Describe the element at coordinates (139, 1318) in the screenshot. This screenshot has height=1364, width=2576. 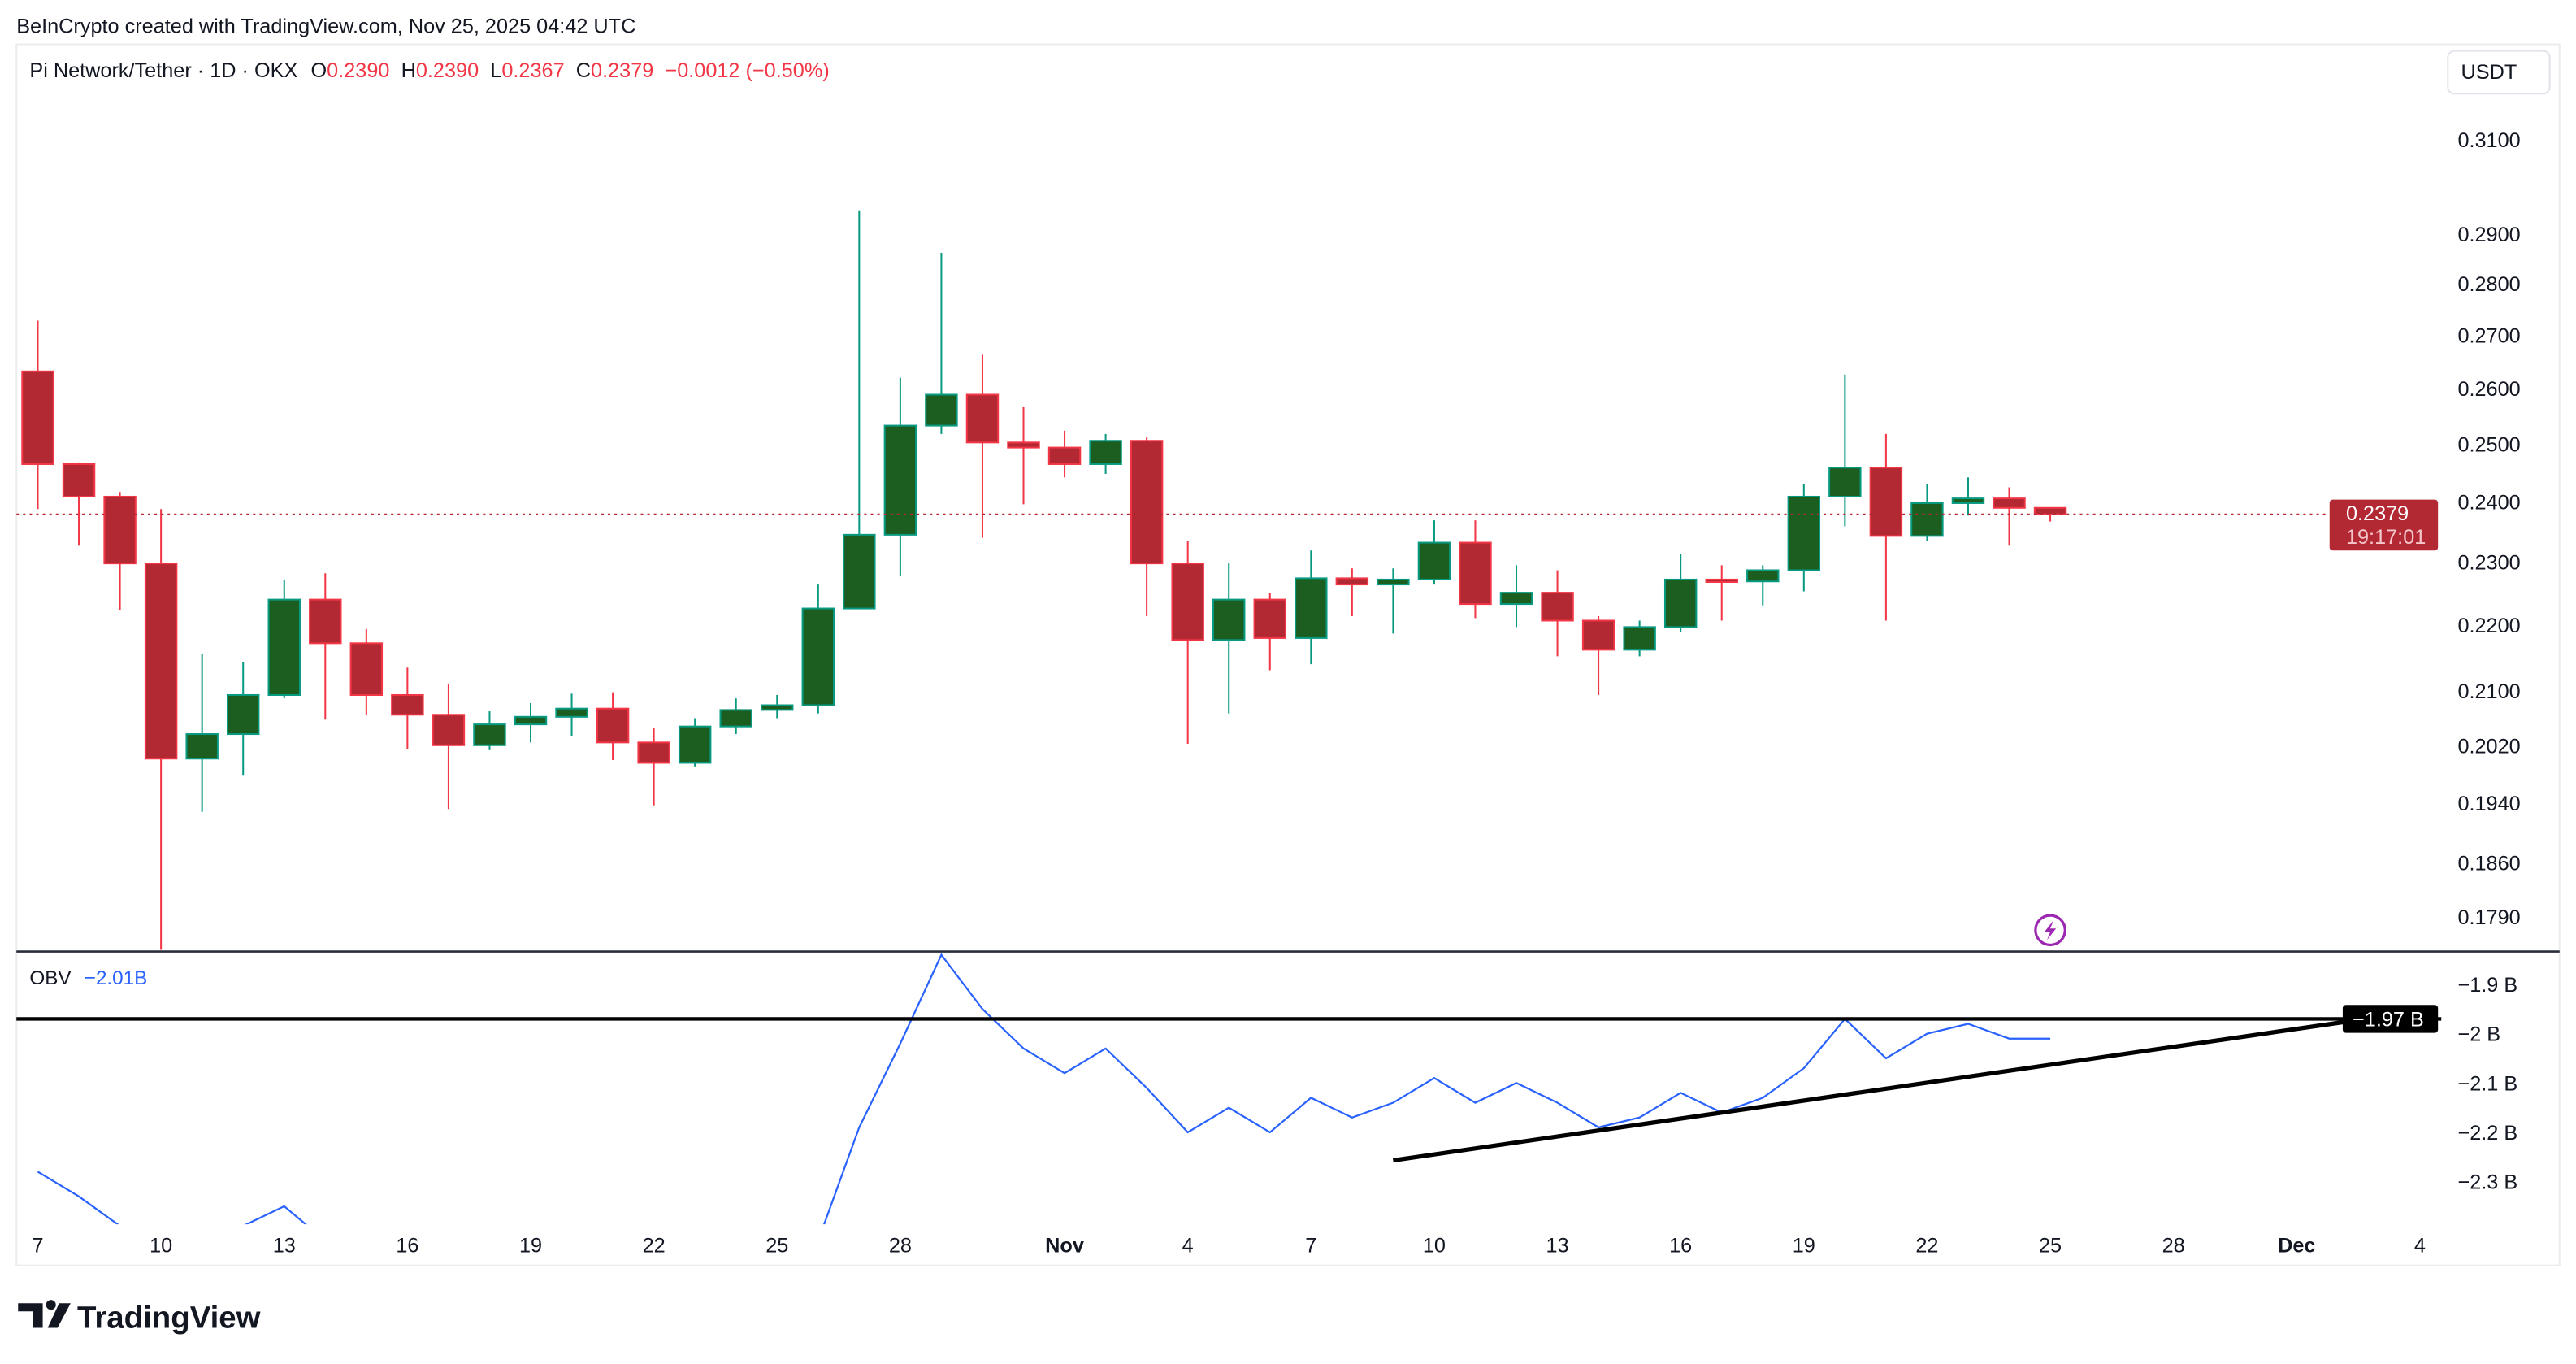
I see `tradingview-logo: TradingView` at that location.